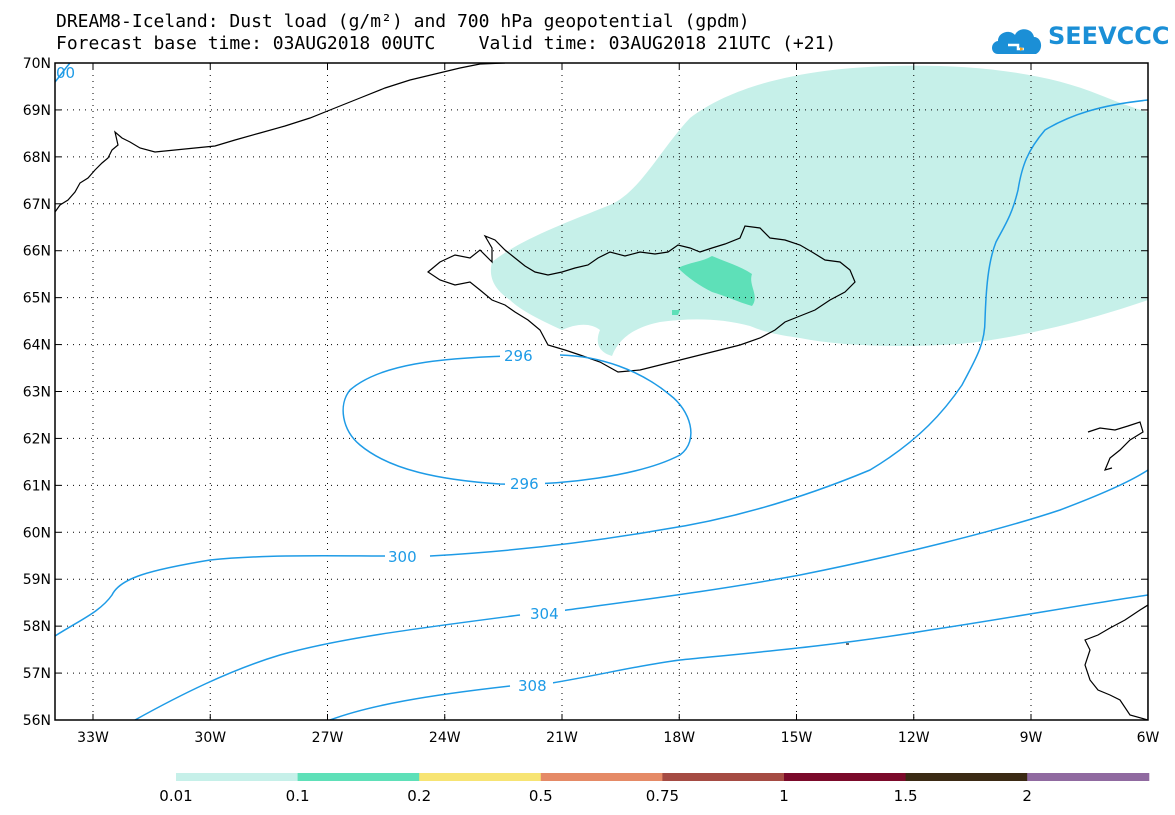 This screenshot has height=815, width=1175. Describe the element at coordinates (595, 796) in the screenshot. I see `colorbar-labels: 0.01 0.1 0.2 0.5 0.75 1 1.5 2` at that location.